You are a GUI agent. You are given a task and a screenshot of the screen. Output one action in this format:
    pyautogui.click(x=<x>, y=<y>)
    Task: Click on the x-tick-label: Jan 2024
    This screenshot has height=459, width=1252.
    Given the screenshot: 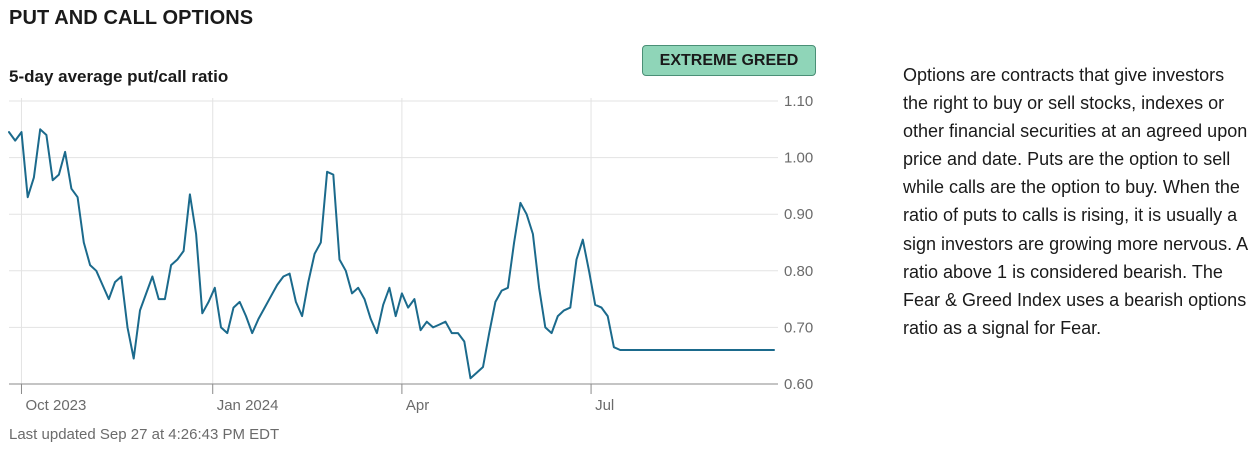 What is the action you would take?
    pyautogui.click(x=248, y=405)
    